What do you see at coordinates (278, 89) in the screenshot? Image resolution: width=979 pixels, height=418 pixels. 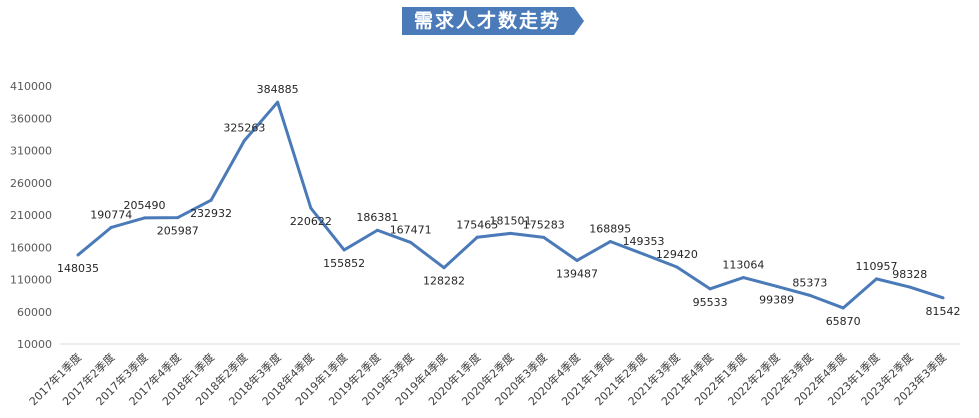 I see `data-label: 384885` at bounding box center [278, 89].